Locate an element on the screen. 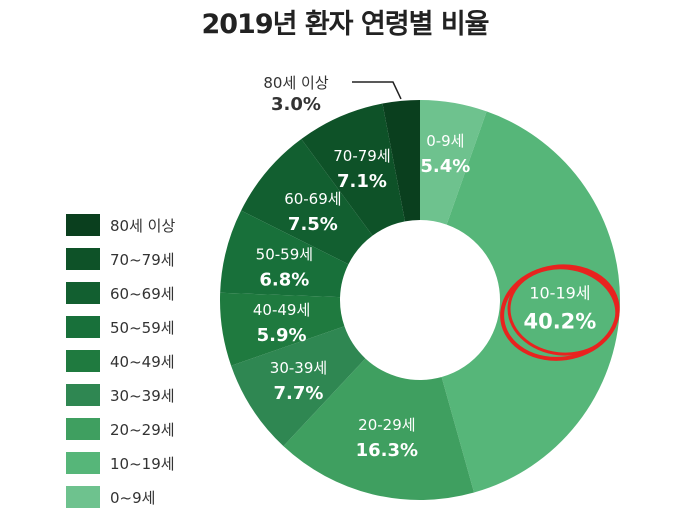 The image size is (690, 518). legend-item: 30~39세 is located at coordinates (120, 395).